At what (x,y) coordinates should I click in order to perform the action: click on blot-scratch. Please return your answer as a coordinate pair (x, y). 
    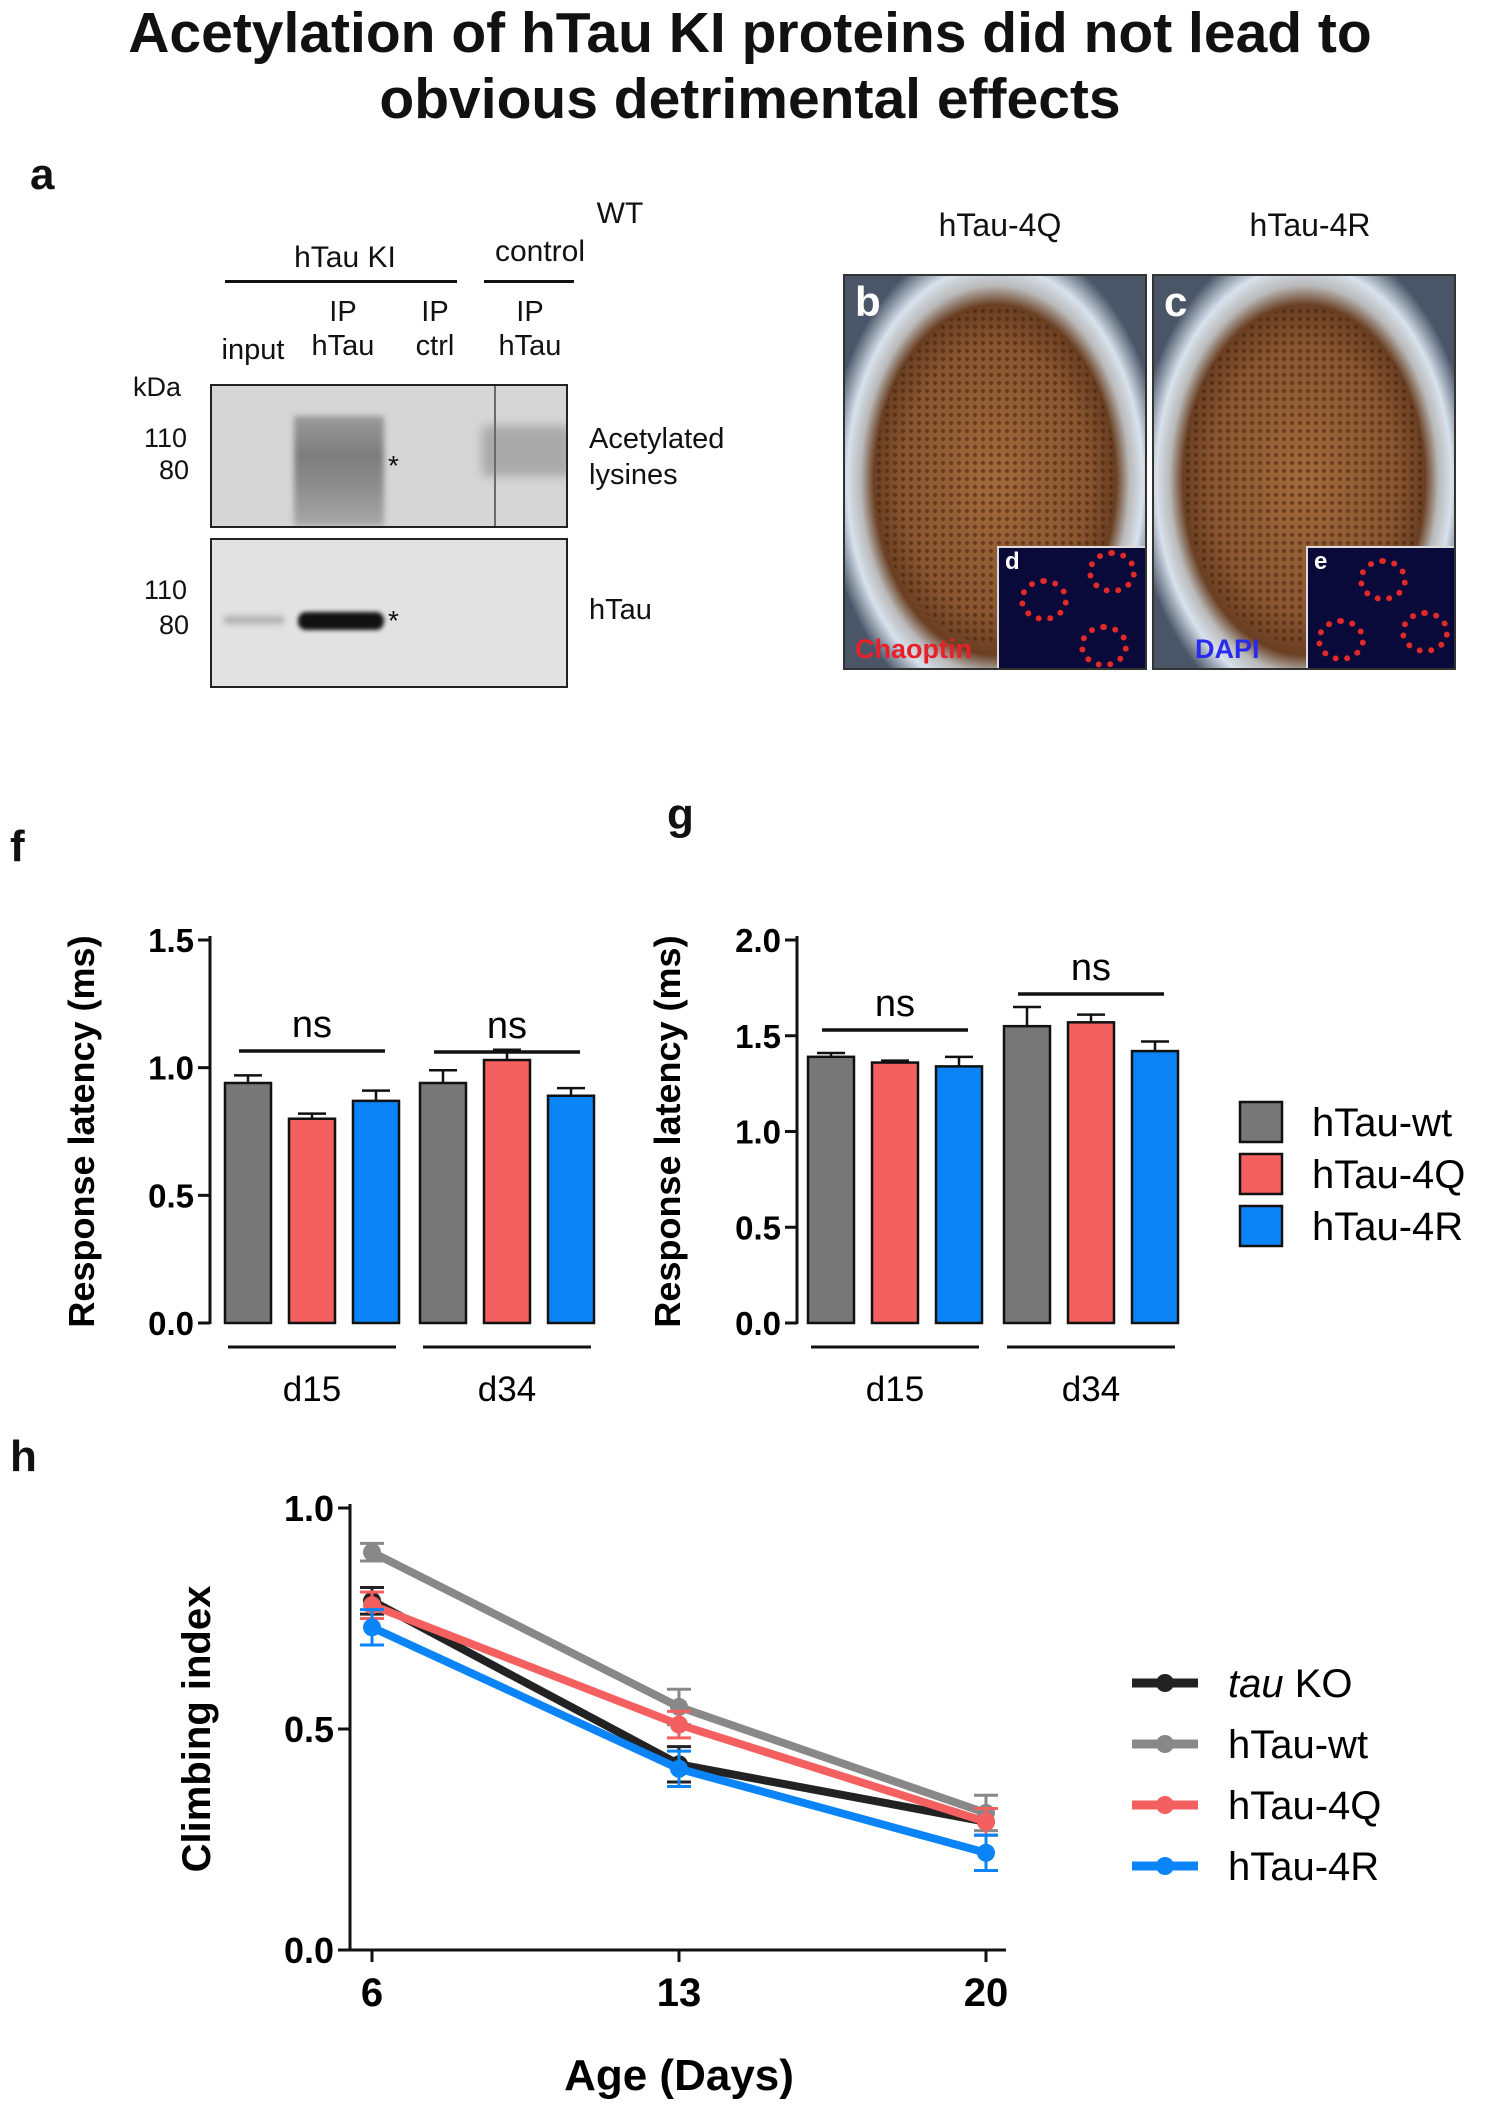
    Looking at the image, I should click on (495, 456).